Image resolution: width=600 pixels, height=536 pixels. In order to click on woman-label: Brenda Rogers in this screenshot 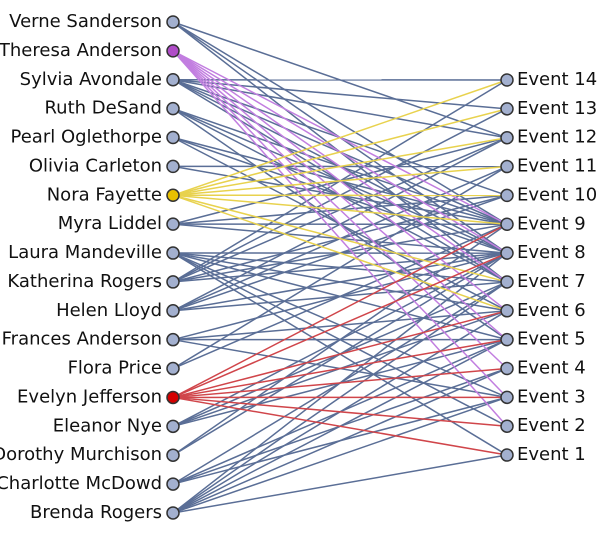, I will do `click(96, 512)`.